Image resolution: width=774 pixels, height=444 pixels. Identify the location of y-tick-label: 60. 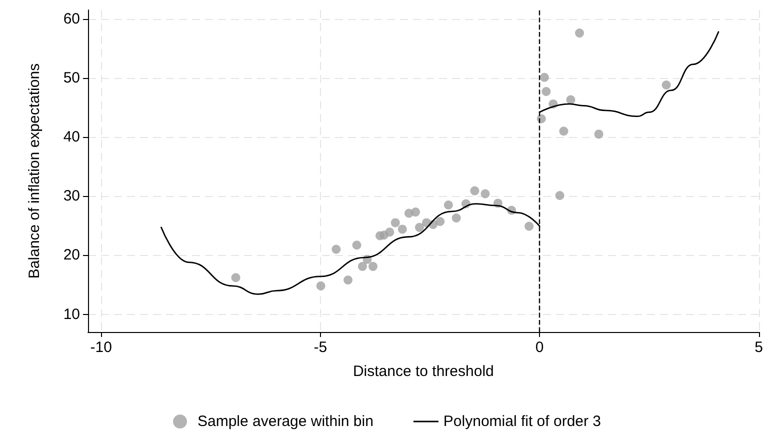
(71, 19).